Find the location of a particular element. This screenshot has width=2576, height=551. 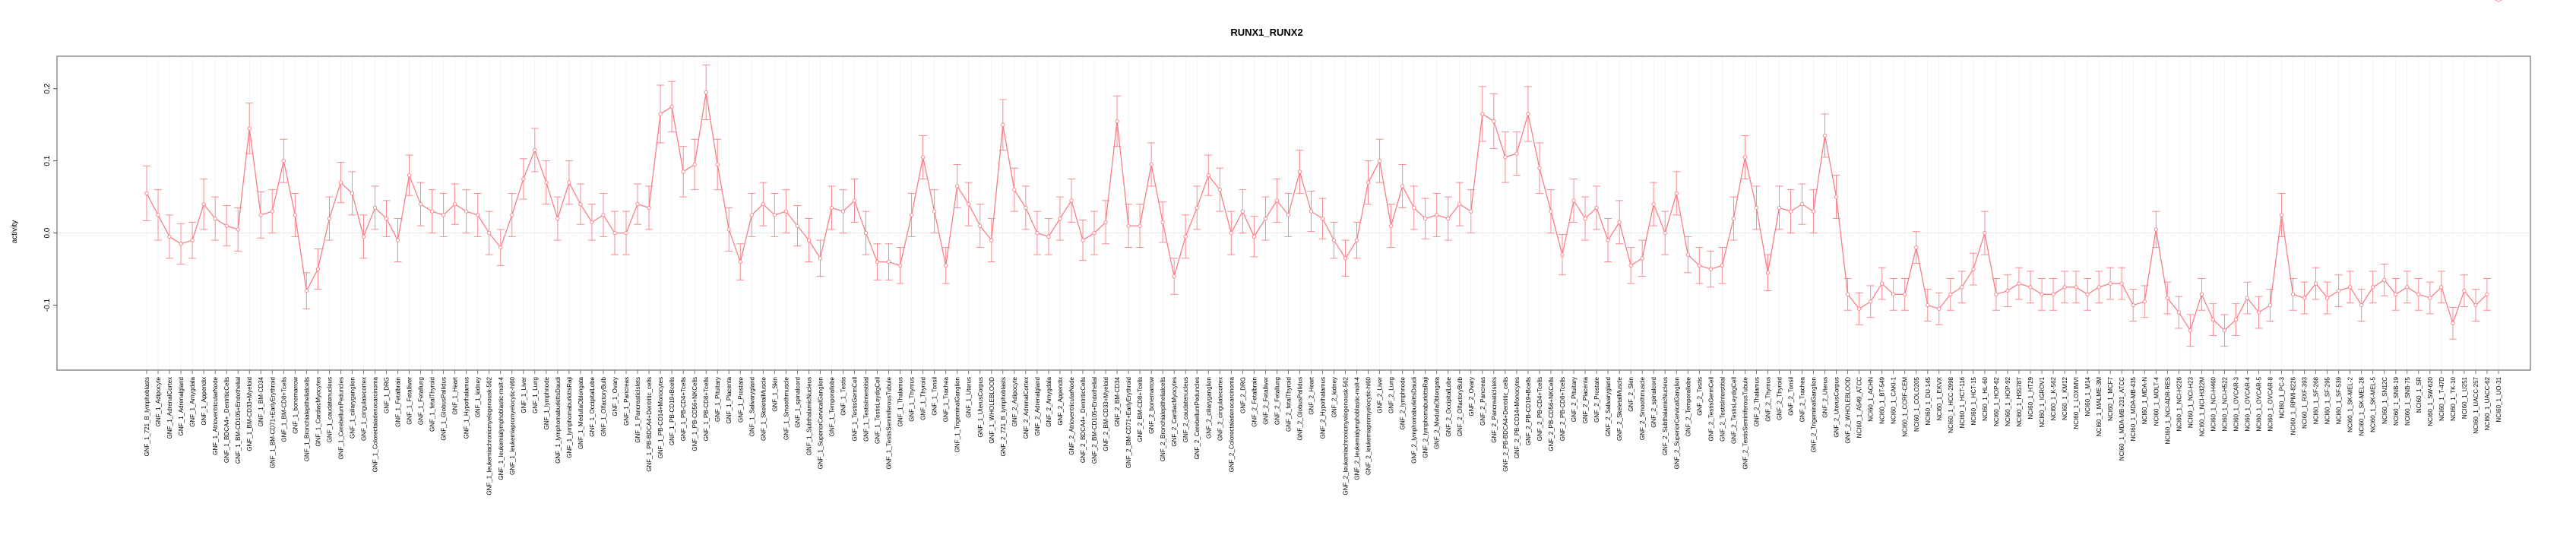

x-tick-label: GNF_1_Pituitary is located at coordinates (717, 400).